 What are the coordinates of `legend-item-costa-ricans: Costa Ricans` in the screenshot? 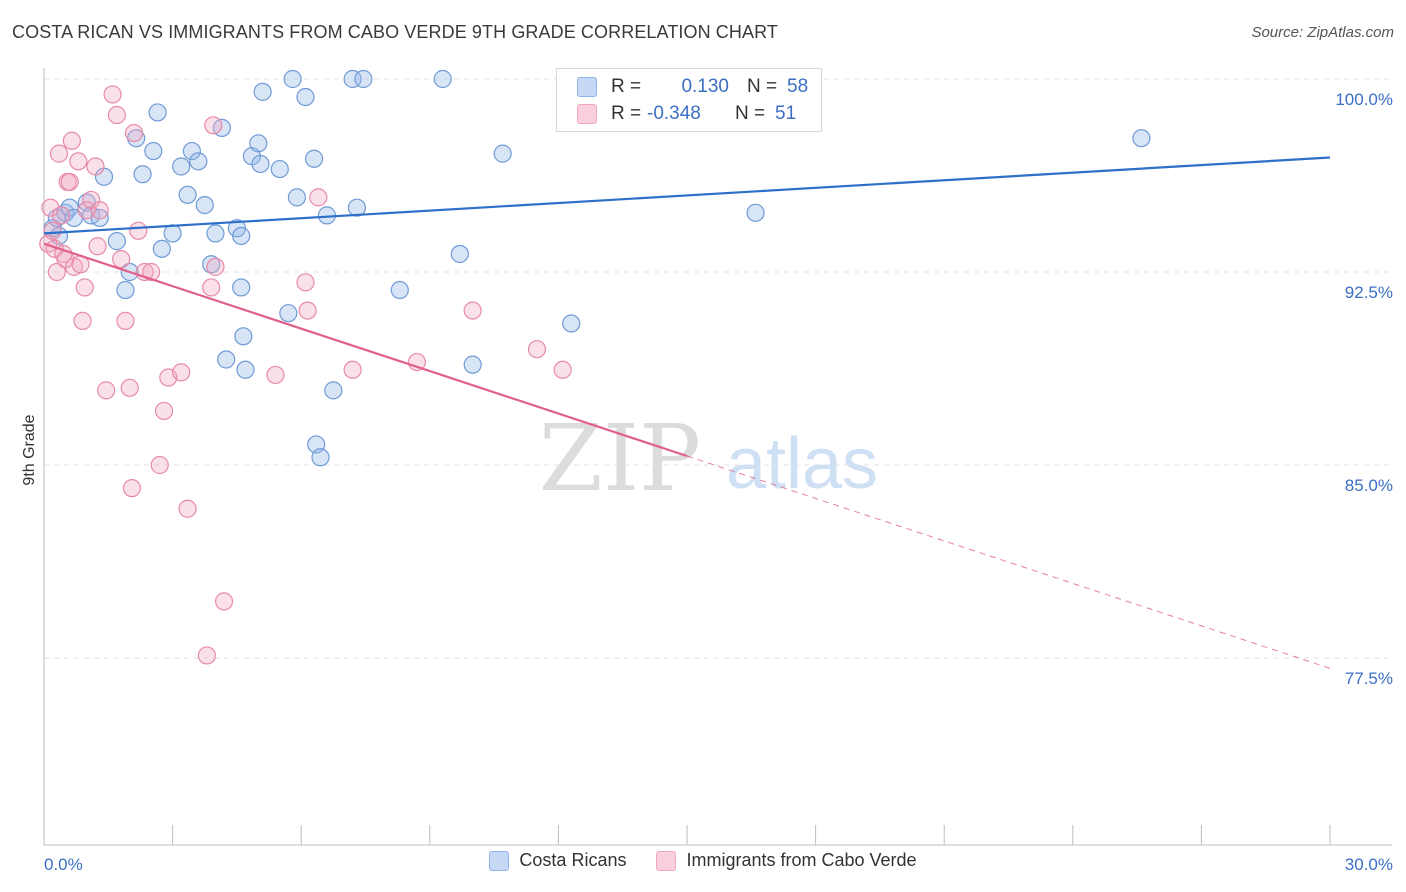 It's located at (557, 860).